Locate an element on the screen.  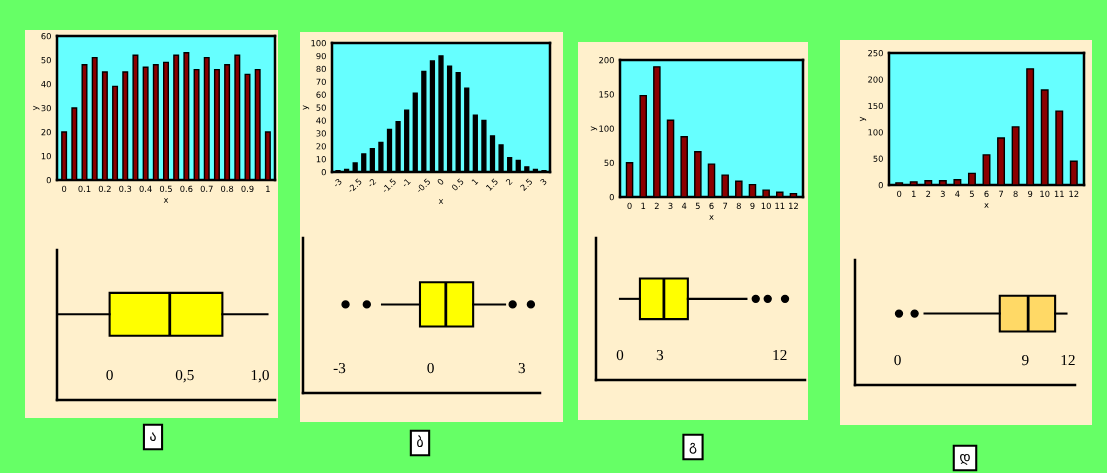
x-tick-label: 0.1 is located at coordinates (84, 189).